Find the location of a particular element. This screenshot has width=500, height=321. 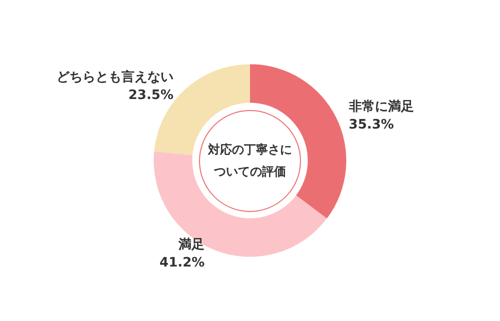

data-label: 35.3% is located at coordinates (371, 124).